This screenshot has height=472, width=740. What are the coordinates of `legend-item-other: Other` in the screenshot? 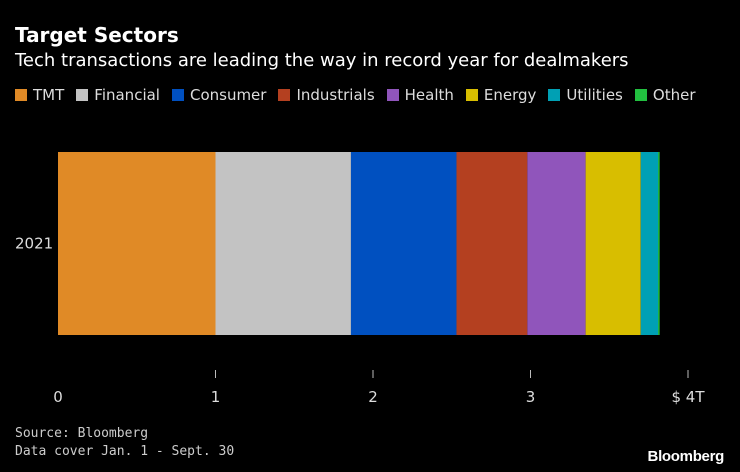 It's located at (665, 95).